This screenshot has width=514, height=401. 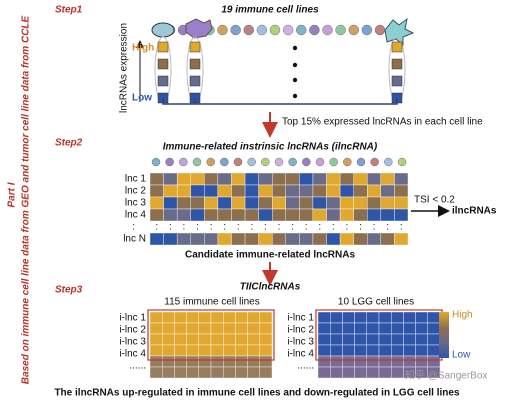 I want to click on step-label: Step1, so click(x=69, y=10).